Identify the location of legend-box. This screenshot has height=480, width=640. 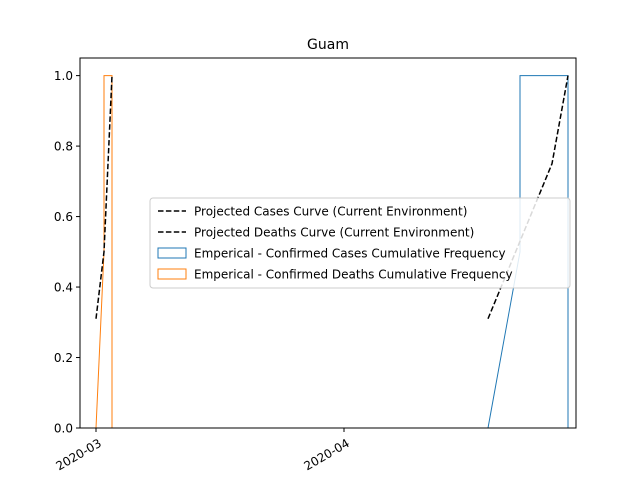
(360, 243).